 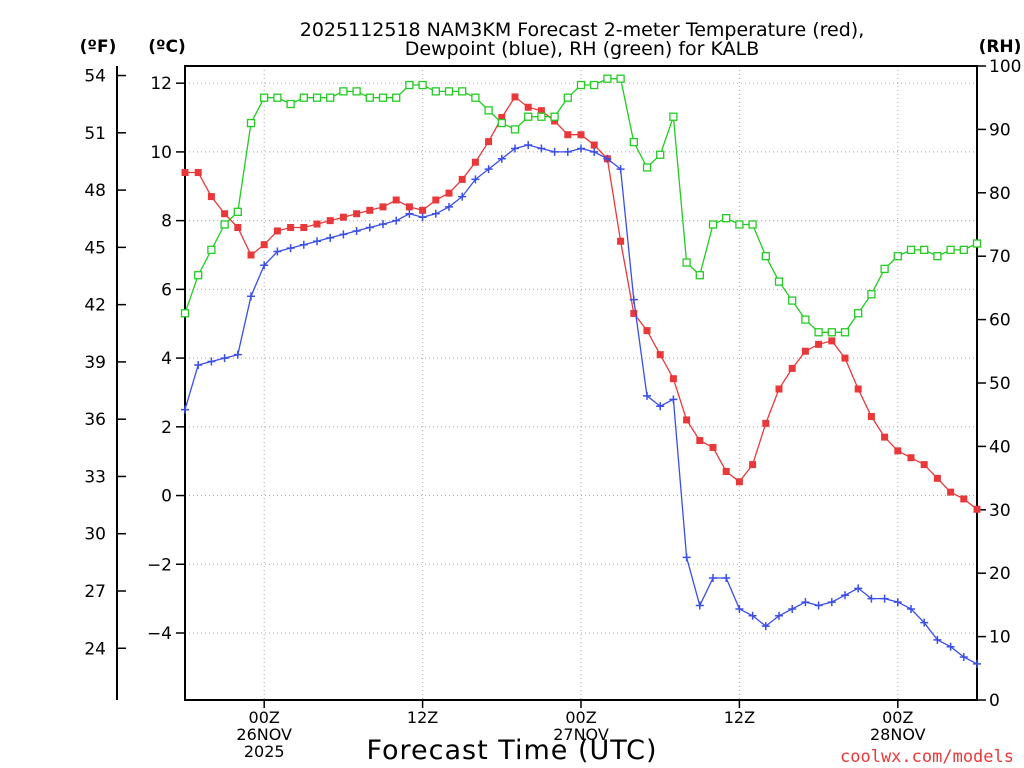 What do you see at coordinates (511, 750) in the screenshot?
I see `x-axis-title: Forecast Time (UTC)` at bounding box center [511, 750].